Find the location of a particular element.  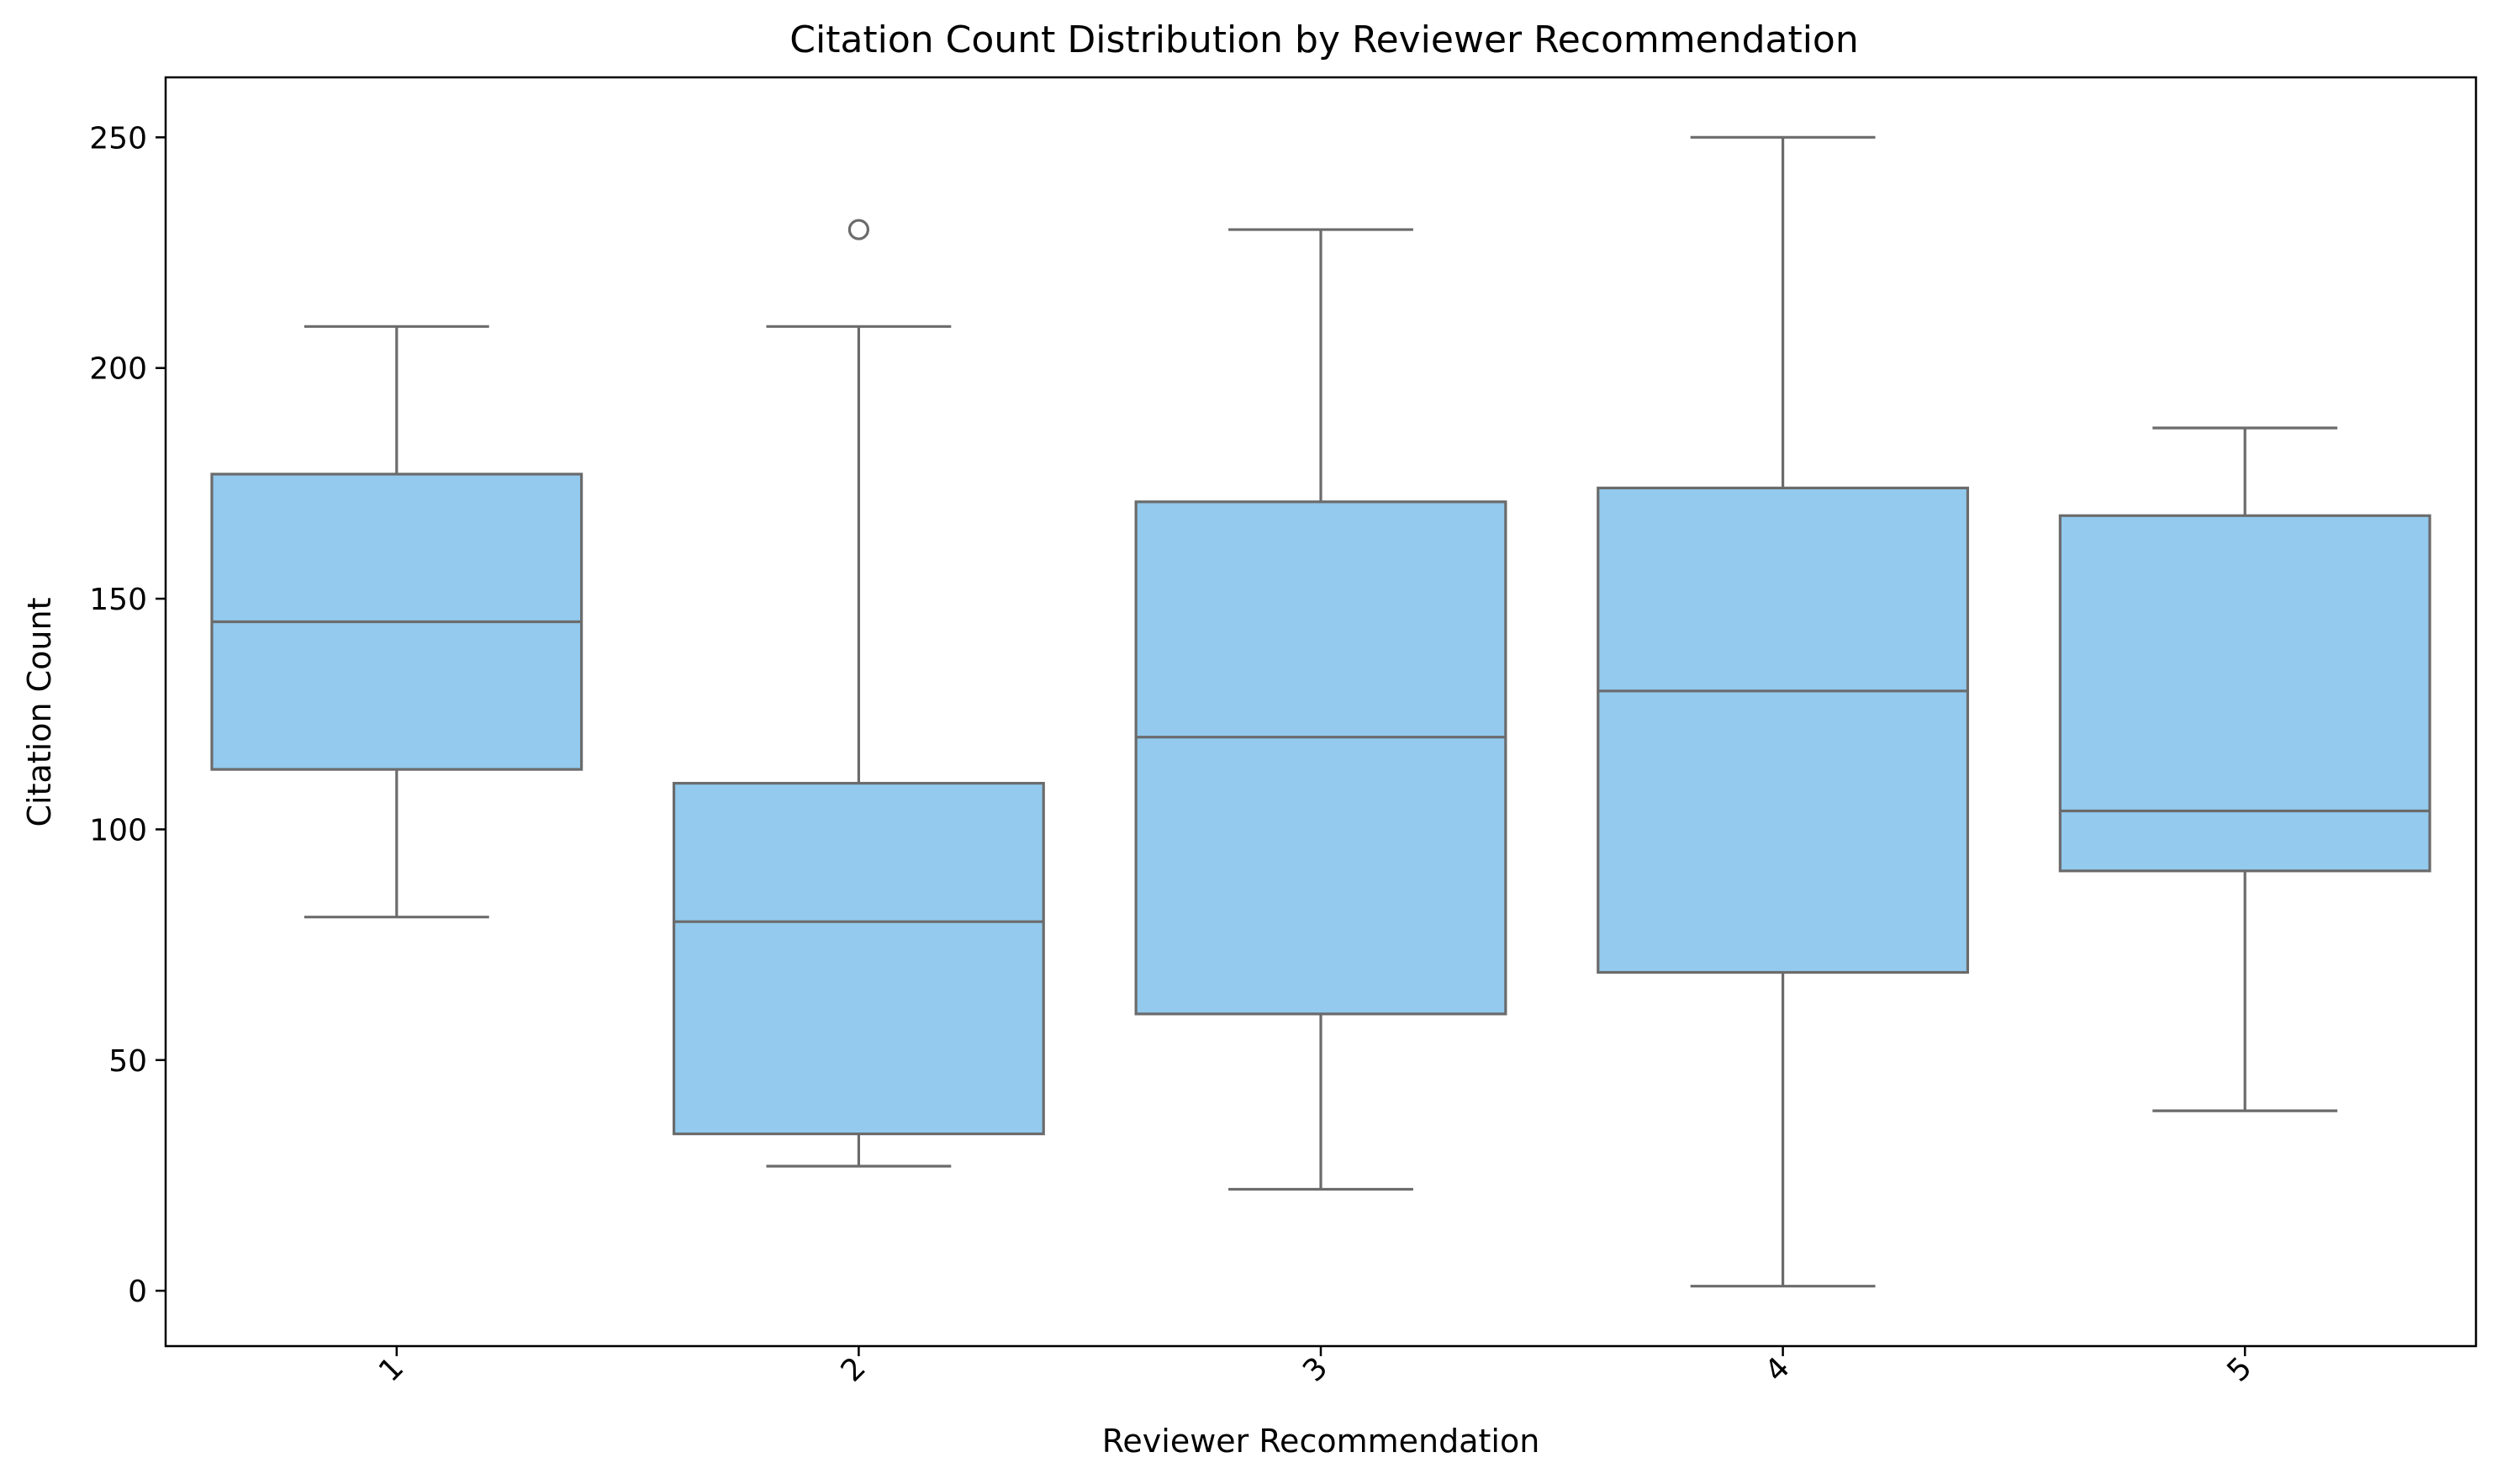

y-tick-label: 100 is located at coordinates (118, 830).